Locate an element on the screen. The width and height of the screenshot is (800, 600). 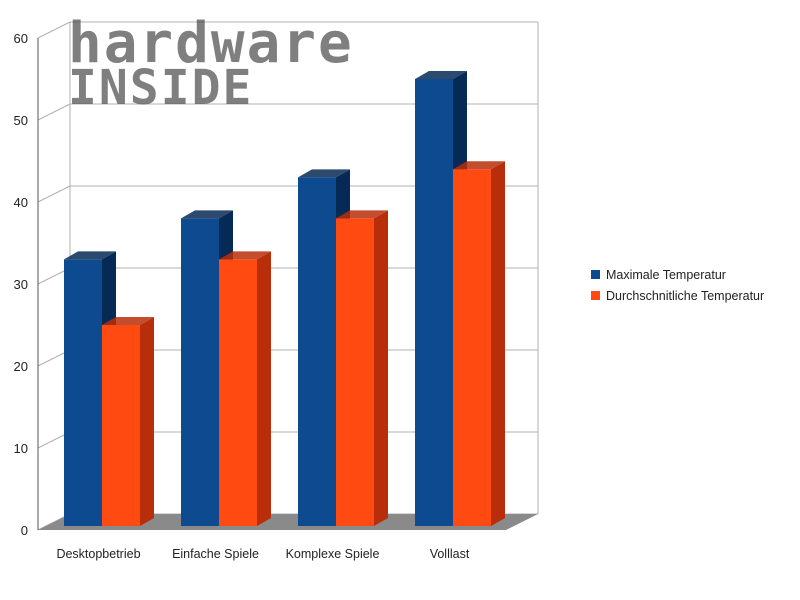
legend-label-series-2: Durchschnitliche Temperatur is located at coordinates (685, 296).